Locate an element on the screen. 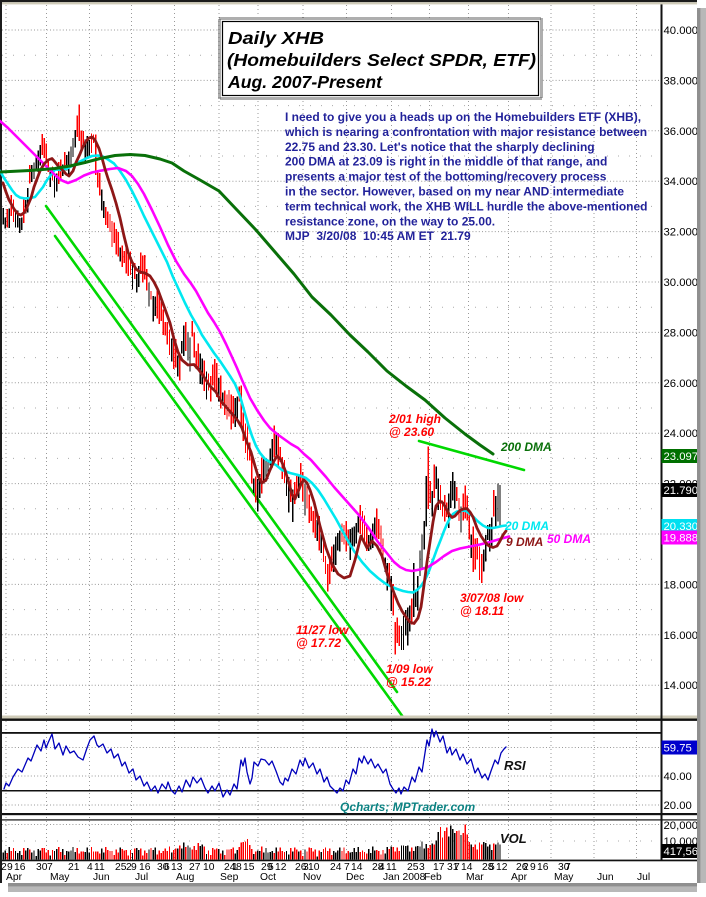  svg-text: @ 17.72 is located at coordinates (318, 643).